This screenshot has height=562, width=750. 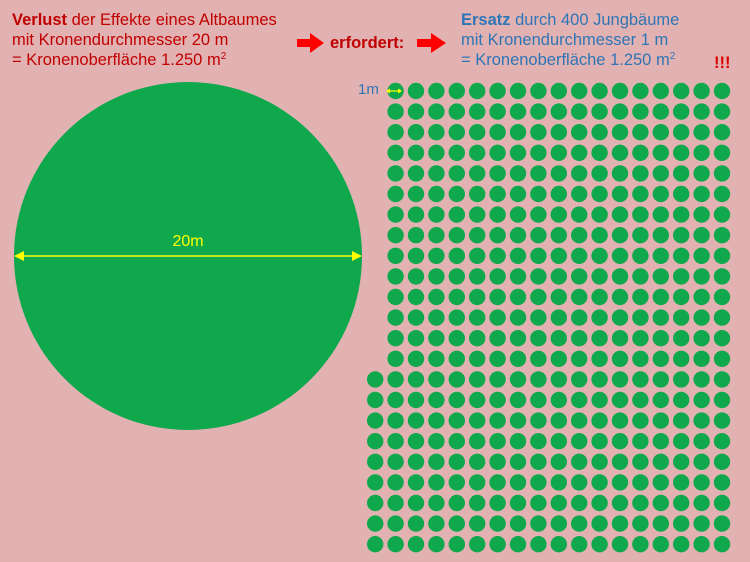 What do you see at coordinates (400, 91) in the screenshot?
I see `small-arrowhead-right` at bounding box center [400, 91].